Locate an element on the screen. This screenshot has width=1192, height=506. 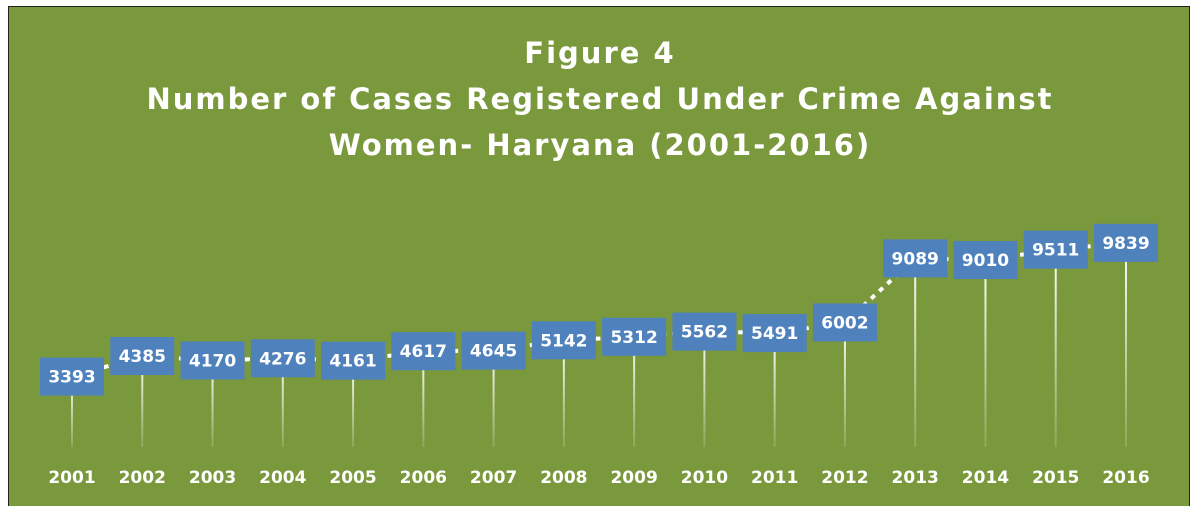
data-label: 5142 is located at coordinates (563, 341).